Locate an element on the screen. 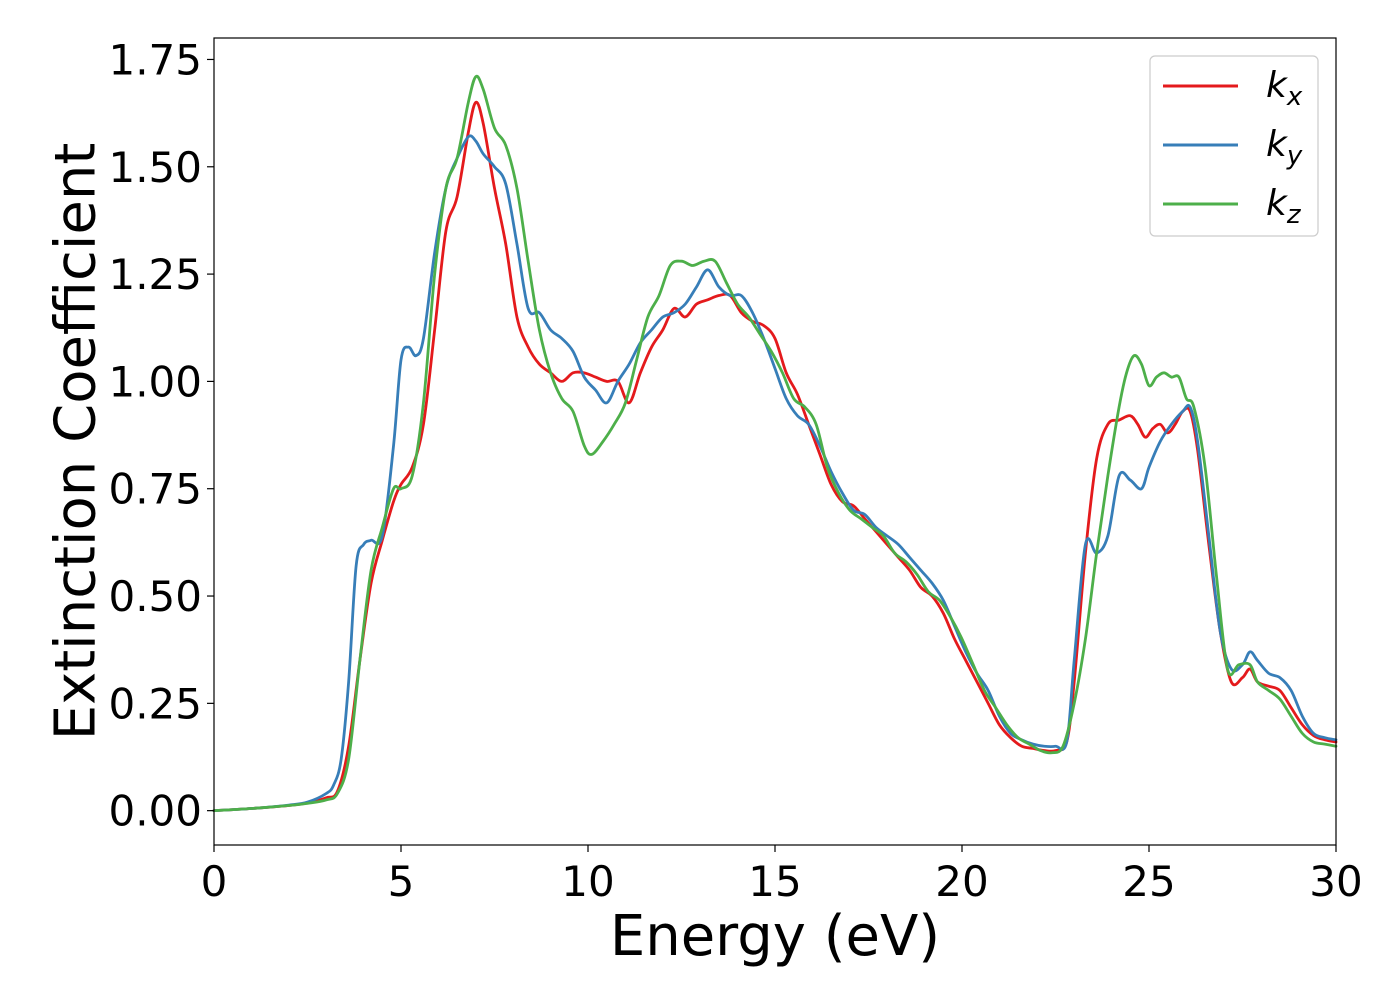 Image resolution: width=1400 pixels, height=1000 pixels. legend-label-ky: ky is located at coordinates (1284, 147).